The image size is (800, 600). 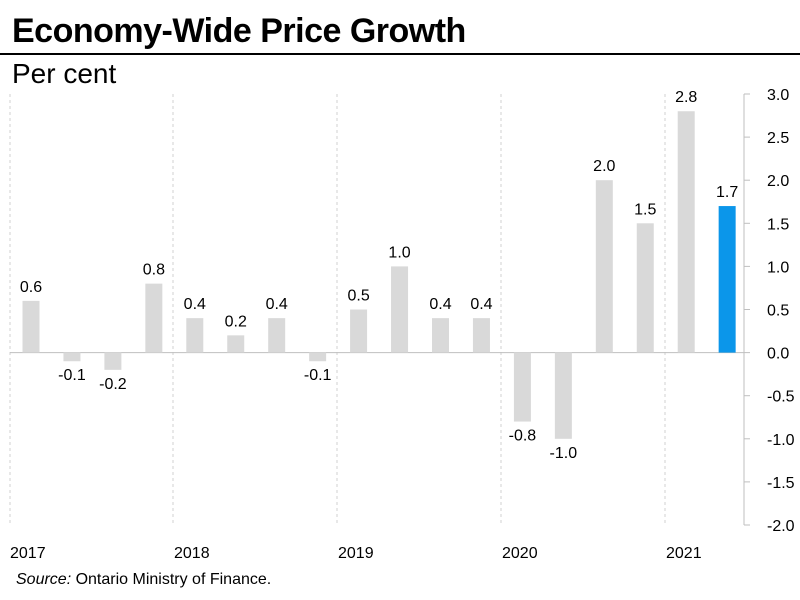 What do you see at coordinates (195, 335) in the screenshot?
I see `bar-2018-q1` at bounding box center [195, 335].